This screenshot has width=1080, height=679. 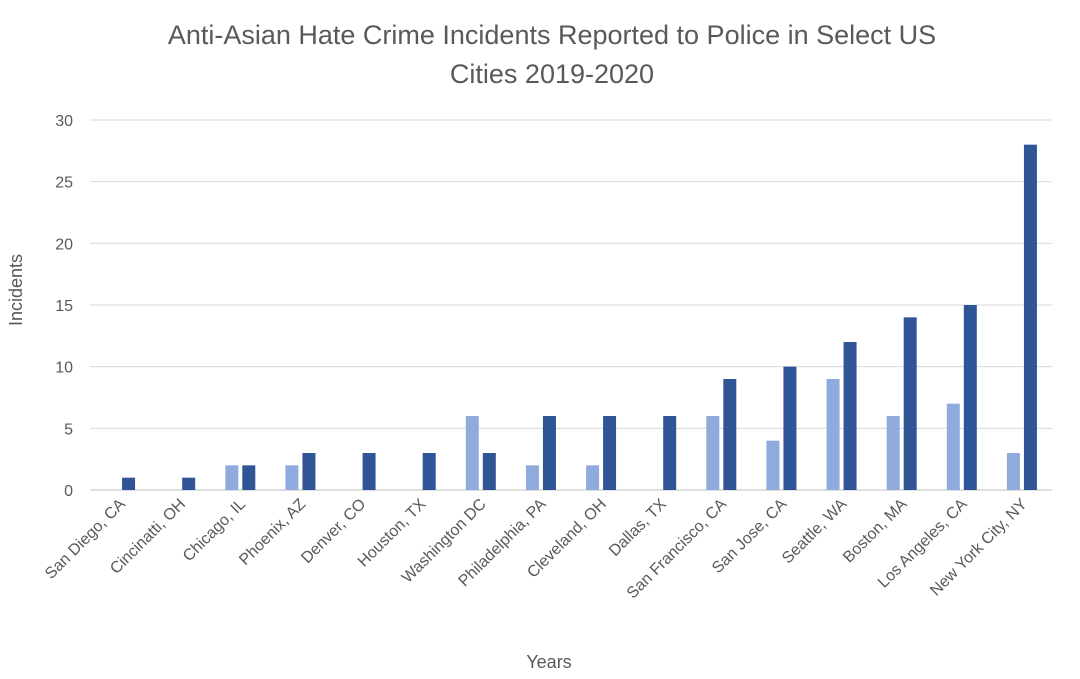 What do you see at coordinates (638, 528) in the screenshot?
I see `x-tick-label: Dallas, TX` at bounding box center [638, 528].